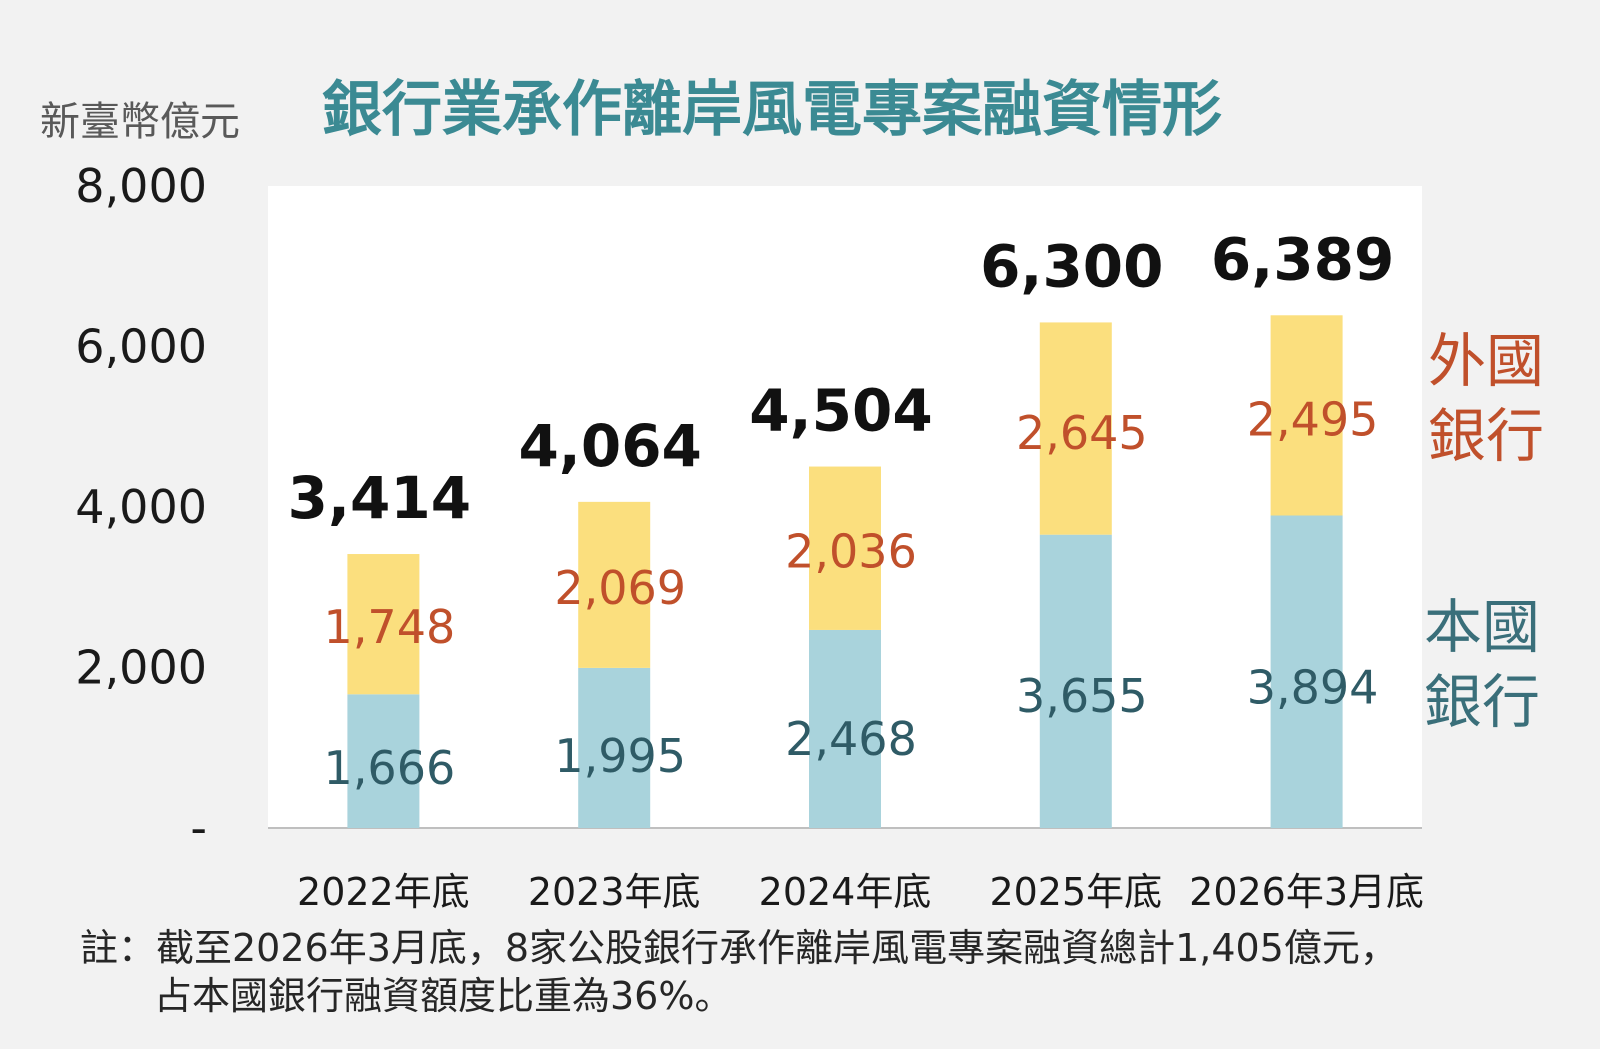 This screenshot has width=1600, height=1049. What do you see at coordinates (772, 110) in the screenshot?
I see `chart-title: 銀行業承作離岸風電專案融資情形` at bounding box center [772, 110].